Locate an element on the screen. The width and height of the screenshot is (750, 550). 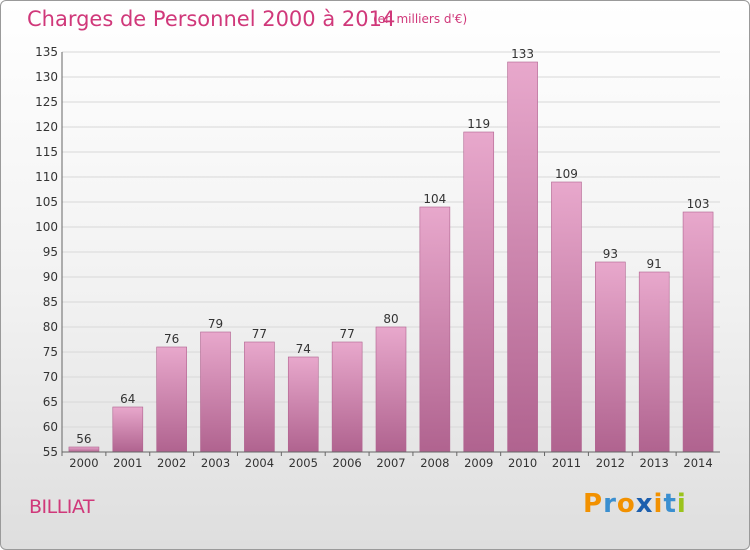
bar-2012 is located at coordinates (610, 357).